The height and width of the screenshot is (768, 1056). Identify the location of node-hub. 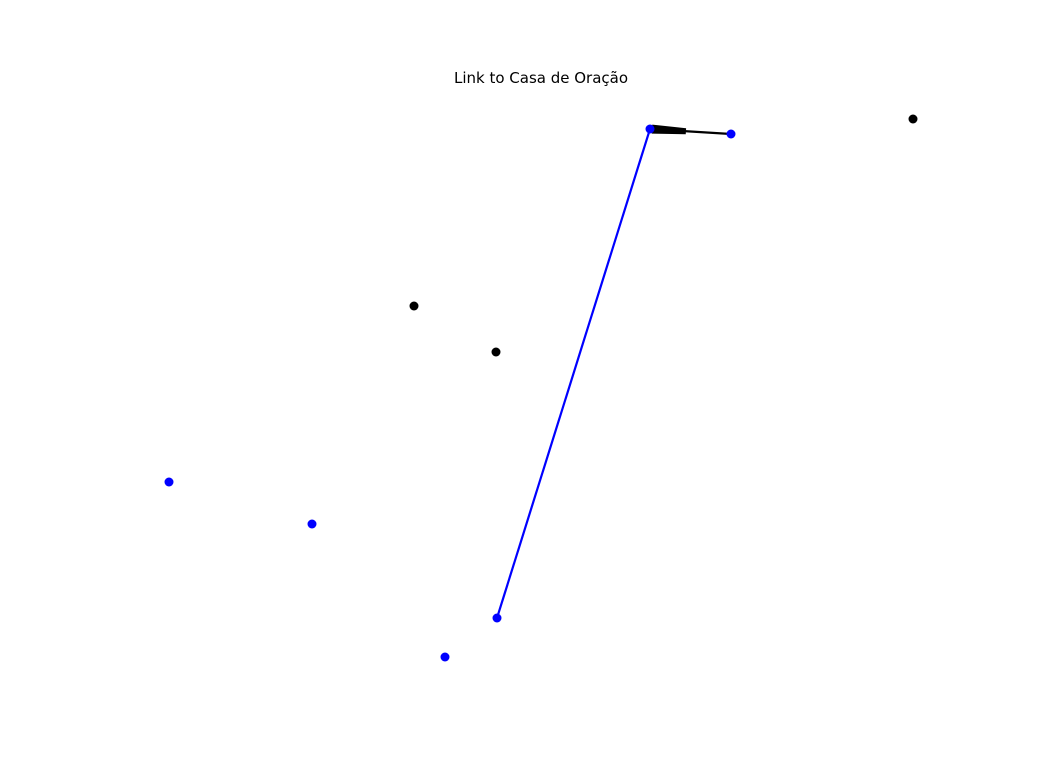
(650, 129).